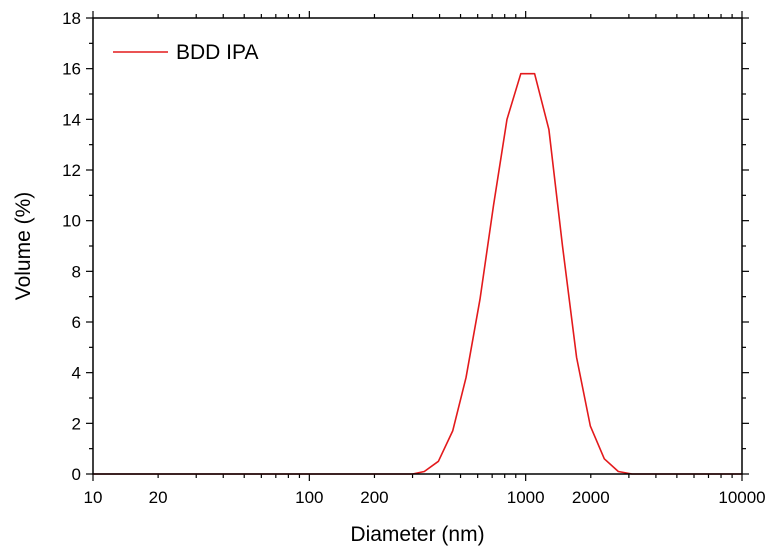 The height and width of the screenshot is (550, 771). What do you see at coordinates (76, 373) in the screenshot?
I see `y-tick-label: 4` at bounding box center [76, 373].